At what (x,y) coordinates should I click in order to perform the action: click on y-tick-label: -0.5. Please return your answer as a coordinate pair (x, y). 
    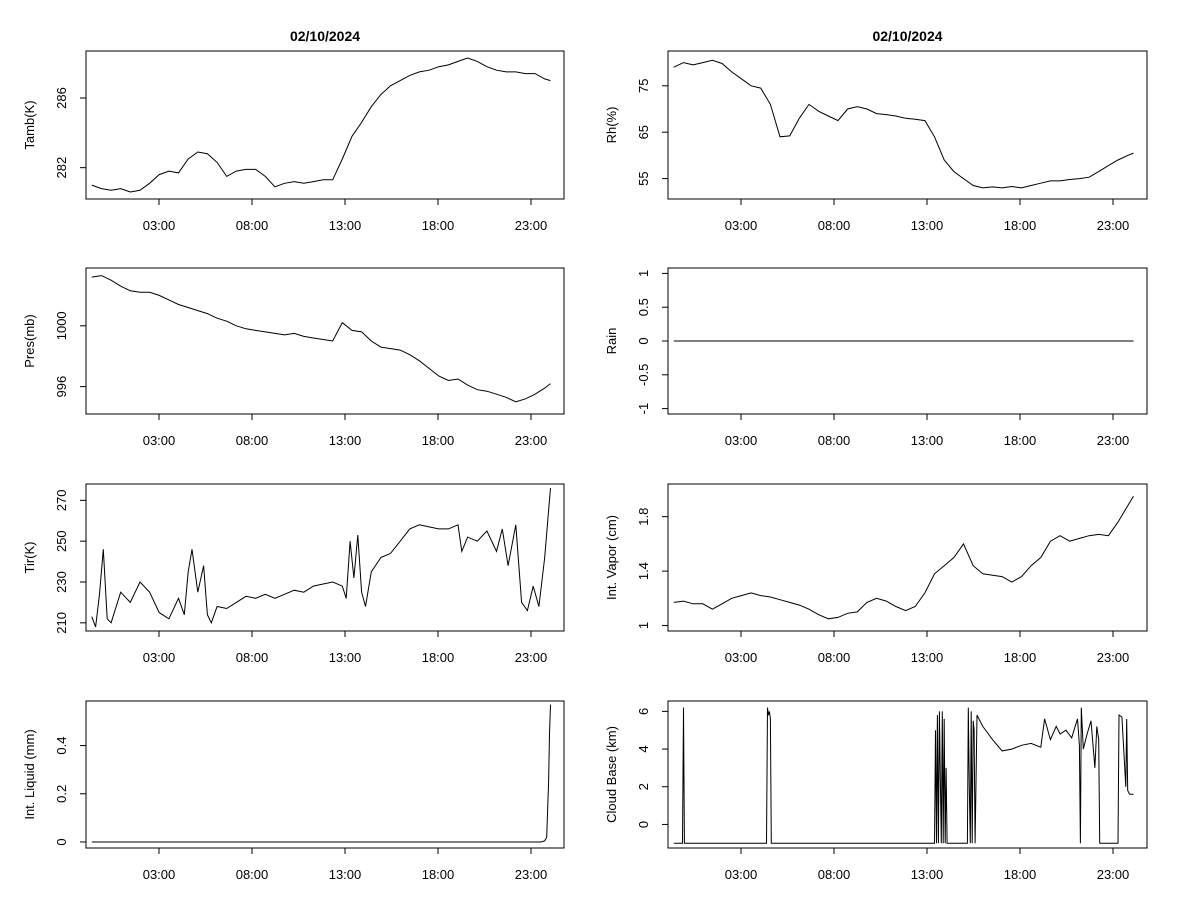
    Looking at the image, I should click on (643, 375).